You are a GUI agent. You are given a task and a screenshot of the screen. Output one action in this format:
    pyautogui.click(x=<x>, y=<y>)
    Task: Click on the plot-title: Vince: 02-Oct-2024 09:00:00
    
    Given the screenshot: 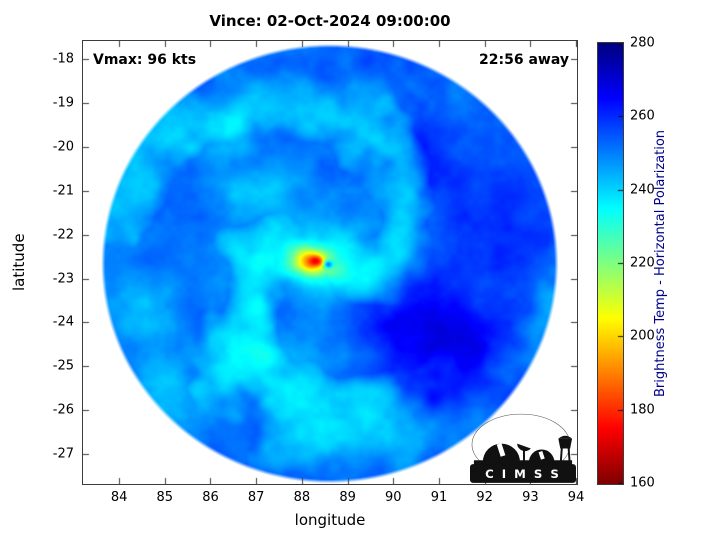 What is the action you would take?
    pyautogui.click(x=330, y=21)
    